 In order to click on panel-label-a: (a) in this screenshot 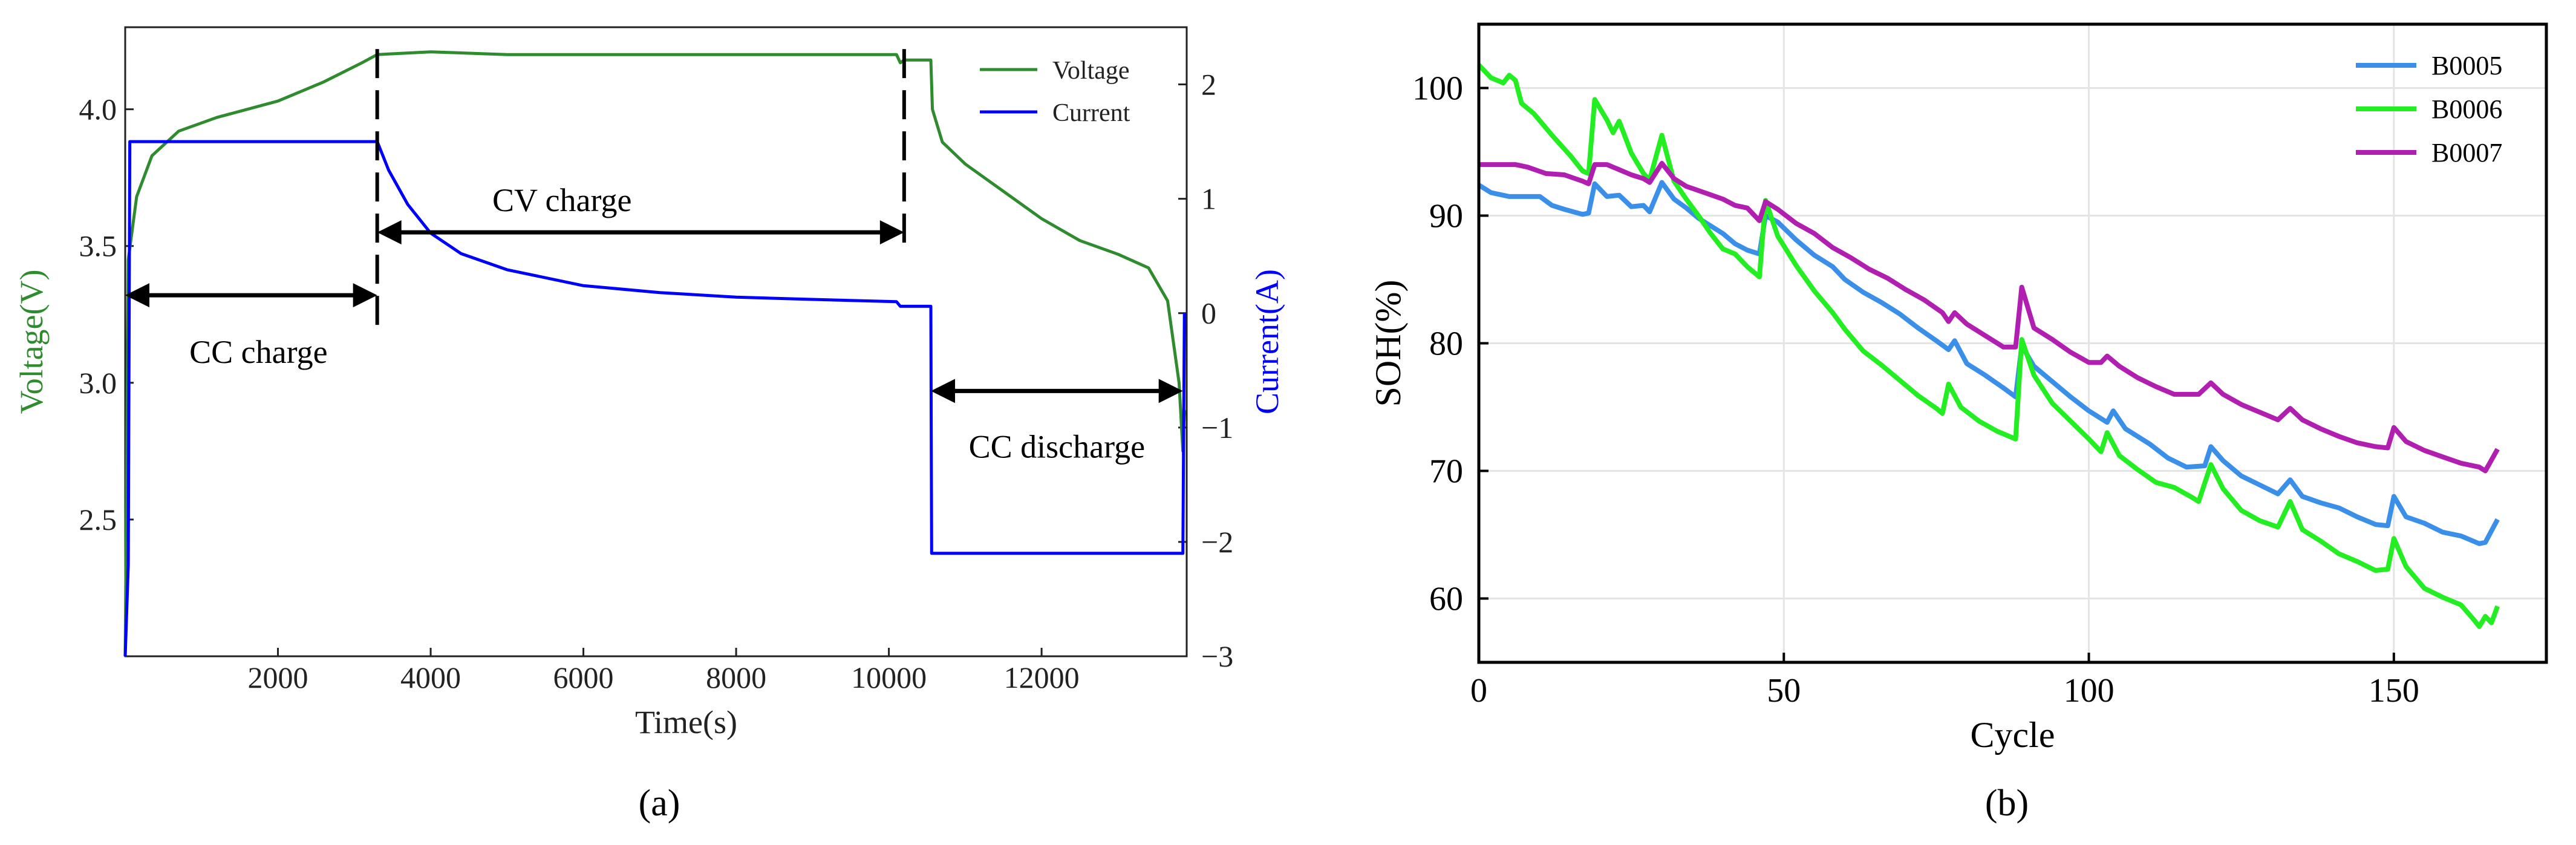, I will do `click(659, 803)`.